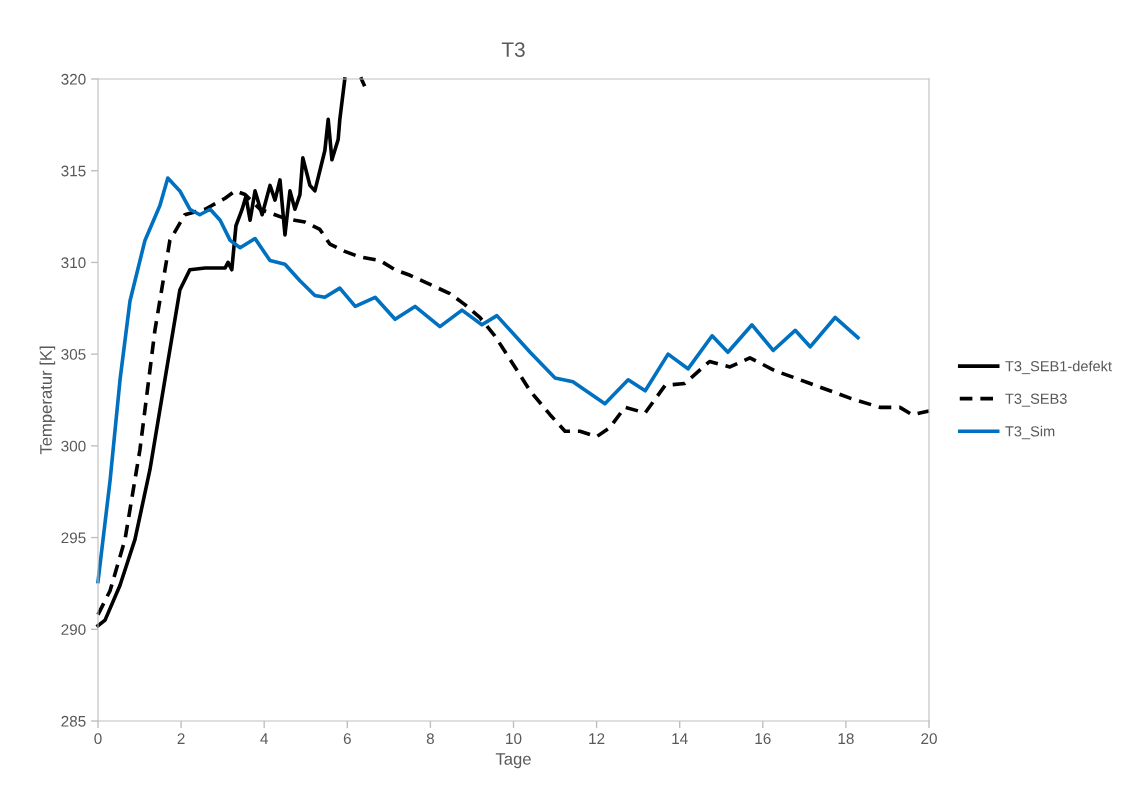  Describe the element at coordinates (680, 738) in the screenshot. I see `x-tick-label: 14` at that location.